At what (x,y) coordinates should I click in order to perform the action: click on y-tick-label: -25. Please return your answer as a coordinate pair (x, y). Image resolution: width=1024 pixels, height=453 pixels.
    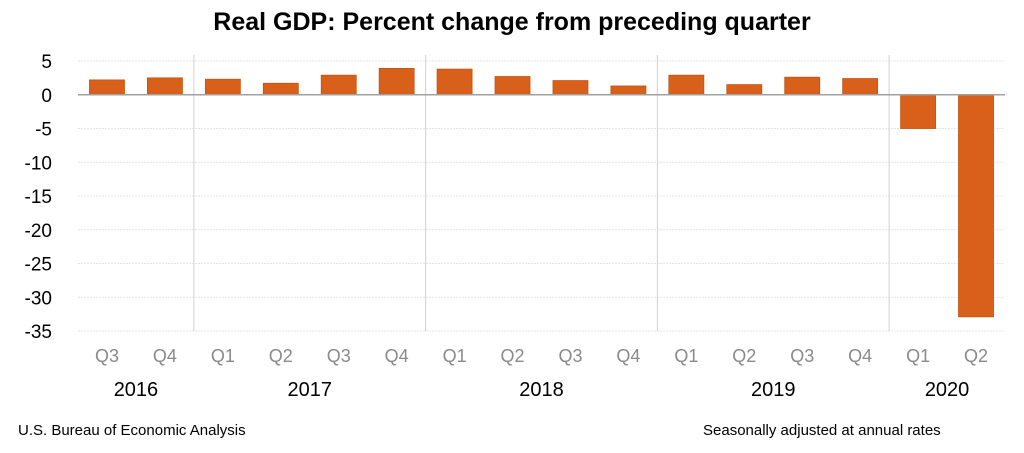
    Looking at the image, I should click on (38, 265).